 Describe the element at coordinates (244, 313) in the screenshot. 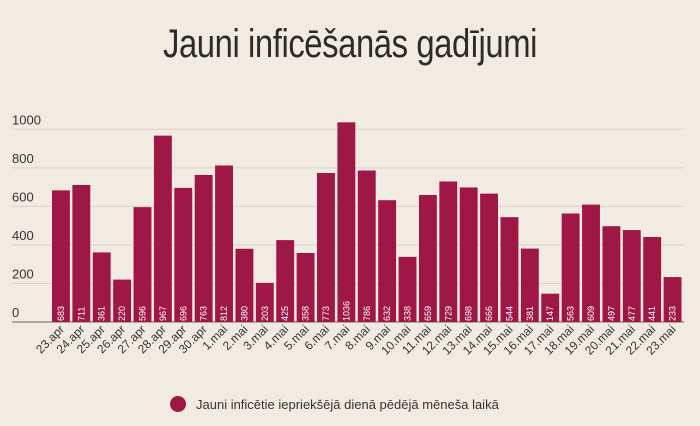

I see `data-label: 380` at that location.